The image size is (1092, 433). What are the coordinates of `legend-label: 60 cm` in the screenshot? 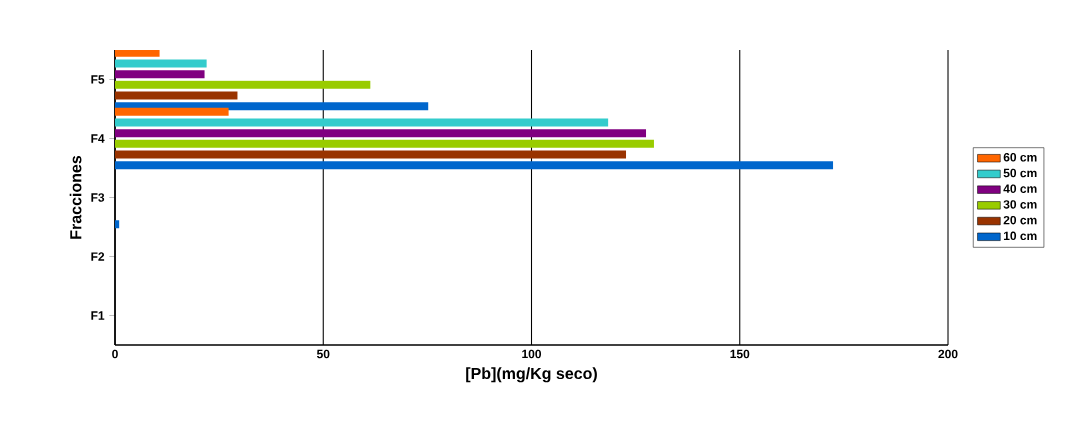 It's located at (1020, 157).